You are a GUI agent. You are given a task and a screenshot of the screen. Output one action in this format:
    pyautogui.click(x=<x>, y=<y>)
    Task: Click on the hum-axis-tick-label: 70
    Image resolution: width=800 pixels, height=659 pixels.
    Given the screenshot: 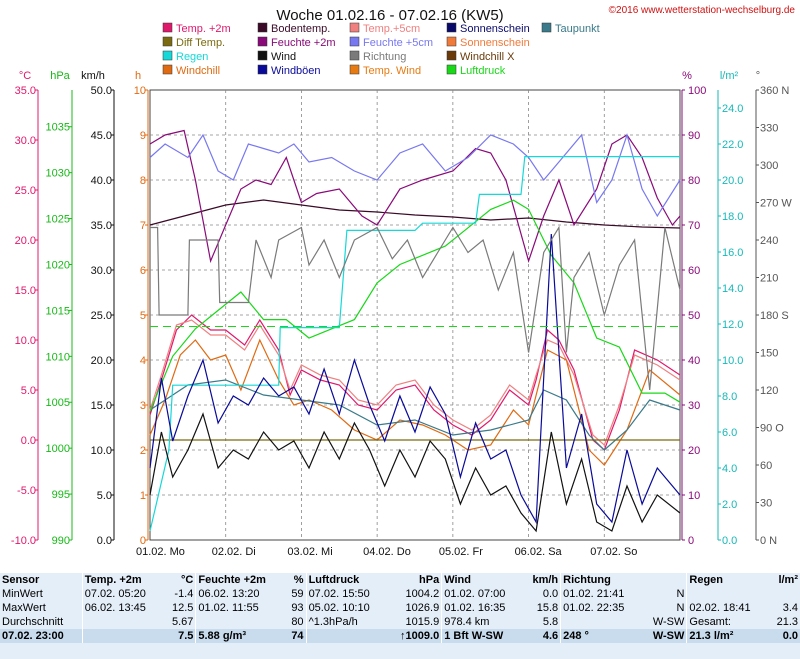 What is the action you would take?
    pyautogui.click(x=694, y=226)
    